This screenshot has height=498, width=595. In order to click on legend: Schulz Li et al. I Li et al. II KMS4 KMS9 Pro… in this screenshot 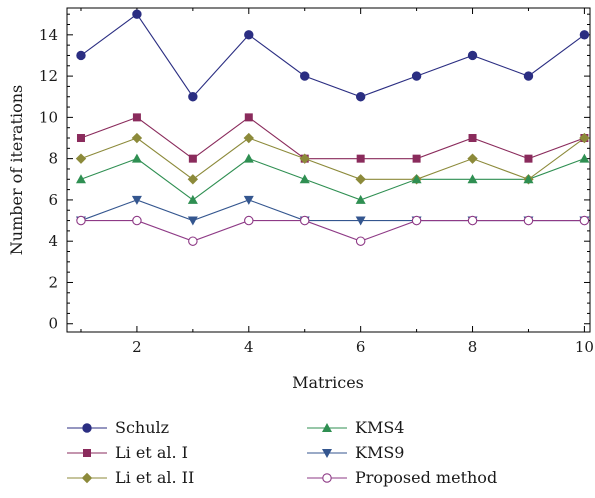, I will do `click(282, 452)`.